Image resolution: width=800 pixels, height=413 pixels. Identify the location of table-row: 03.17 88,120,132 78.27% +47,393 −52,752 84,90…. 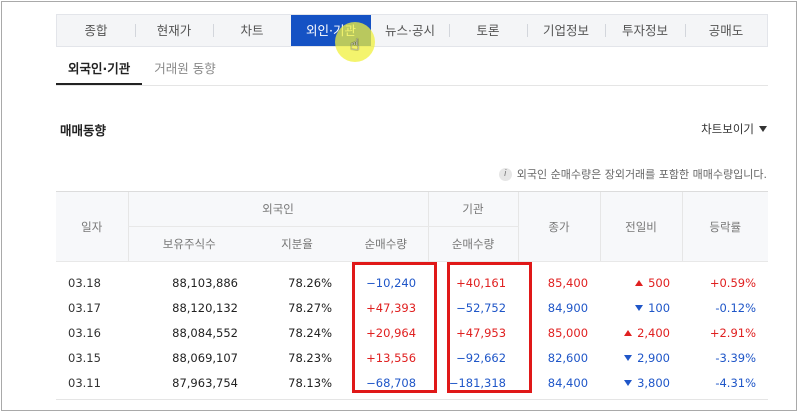
(412, 307).